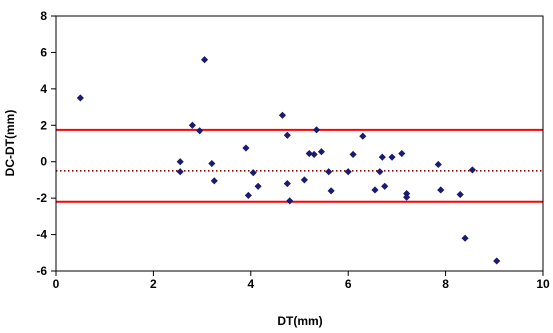 This screenshot has width=553, height=333. I want to click on x-tick-label: 6, so click(348, 284).